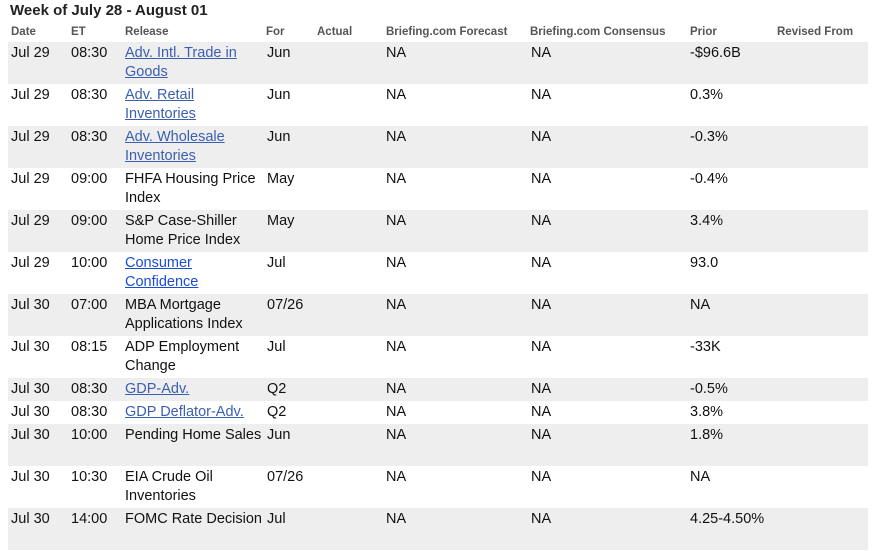  What do you see at coordinates (709, 389) in the screenshot?
I see `cell-prior: -0.5%` at bounding box center [709, 389].